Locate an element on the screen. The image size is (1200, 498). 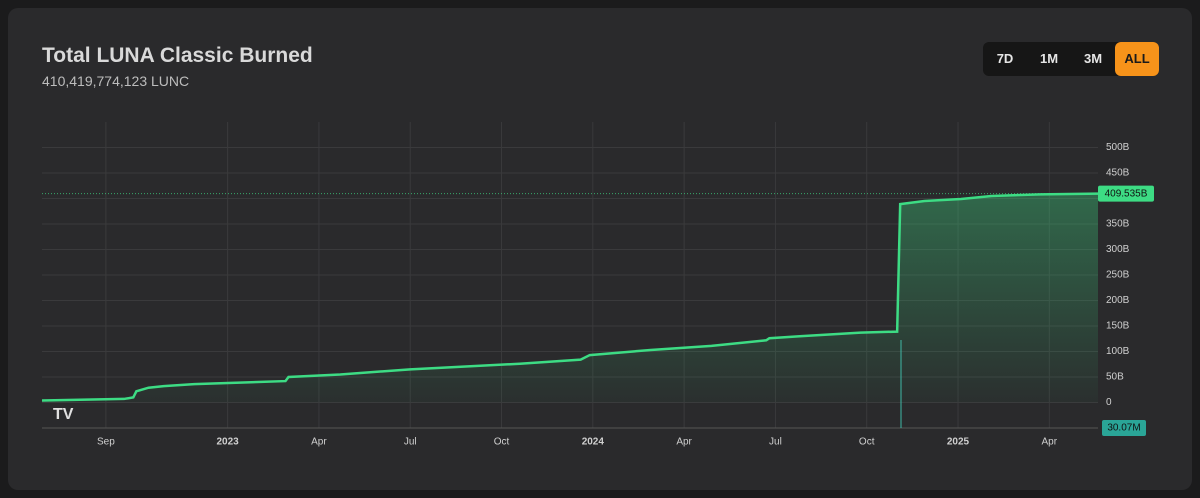
y-tick-label: 150B is located at coordinates (1118, 326).